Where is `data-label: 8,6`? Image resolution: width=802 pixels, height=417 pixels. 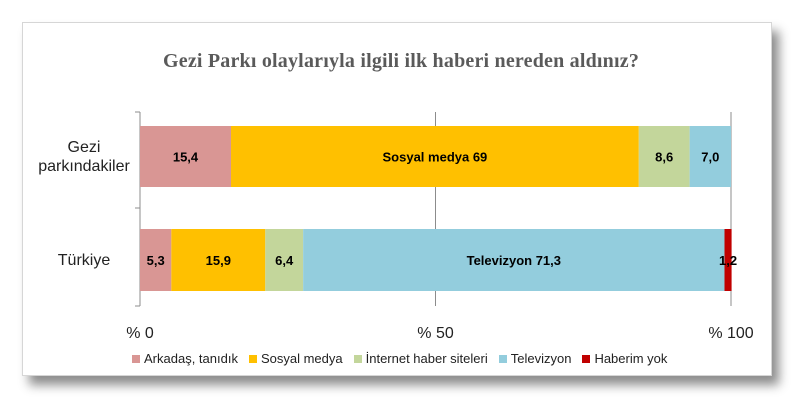 data-label: 8,6 is located at coordinates (664, 157).